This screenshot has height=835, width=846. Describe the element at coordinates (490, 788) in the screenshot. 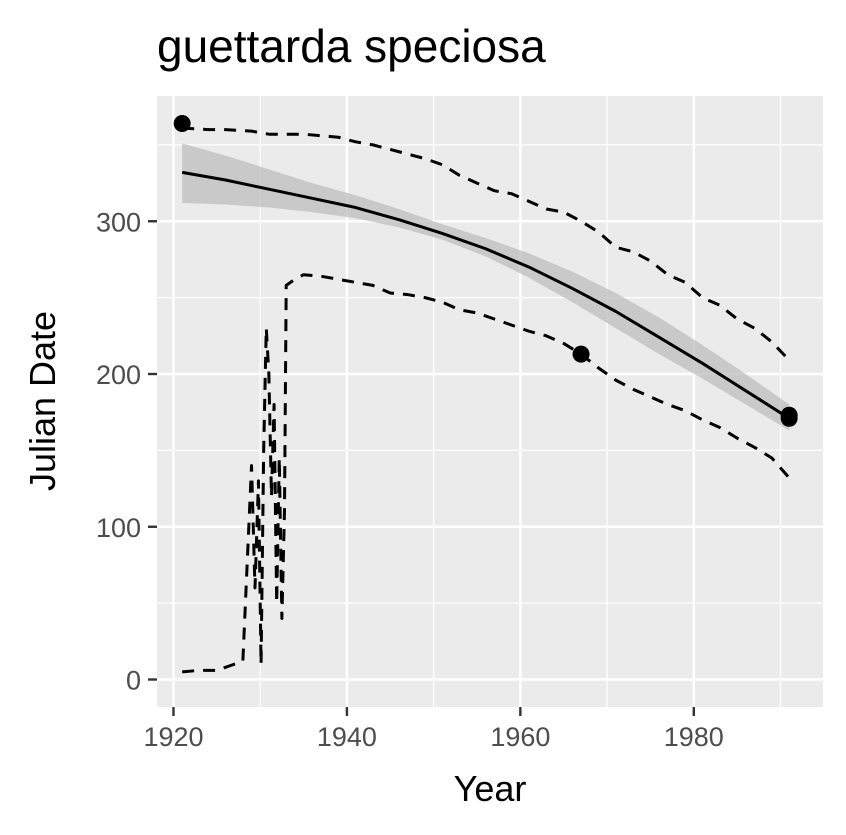

I see `x-axis-title: Year` at that location.